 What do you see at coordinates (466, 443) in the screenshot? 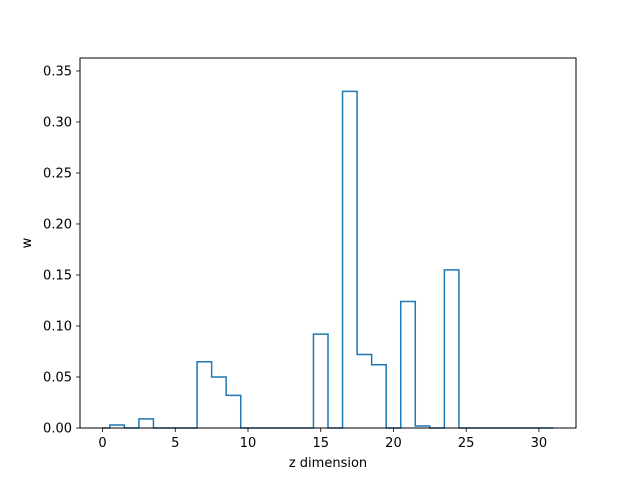
I see `x-tick-label: 25` at bounding box center [466, 443].